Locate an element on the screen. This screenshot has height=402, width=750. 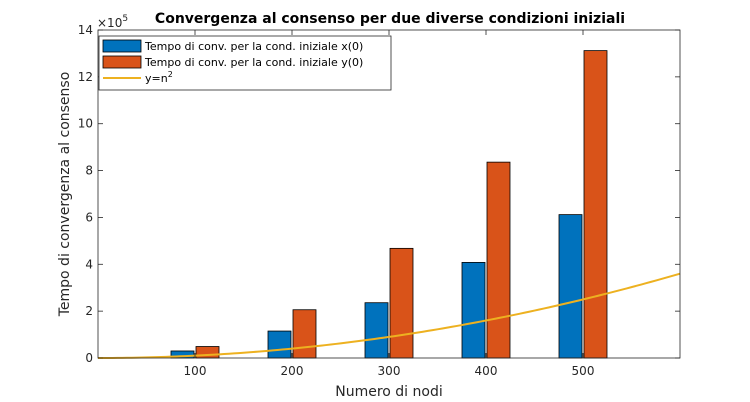
x-tick-label: 400 is located at coordinates (486, 371).